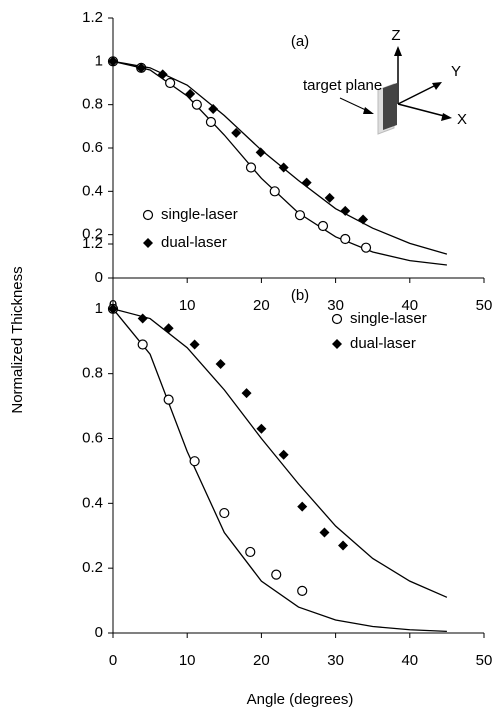  I want to click on annotation: X, so click(462, 119).